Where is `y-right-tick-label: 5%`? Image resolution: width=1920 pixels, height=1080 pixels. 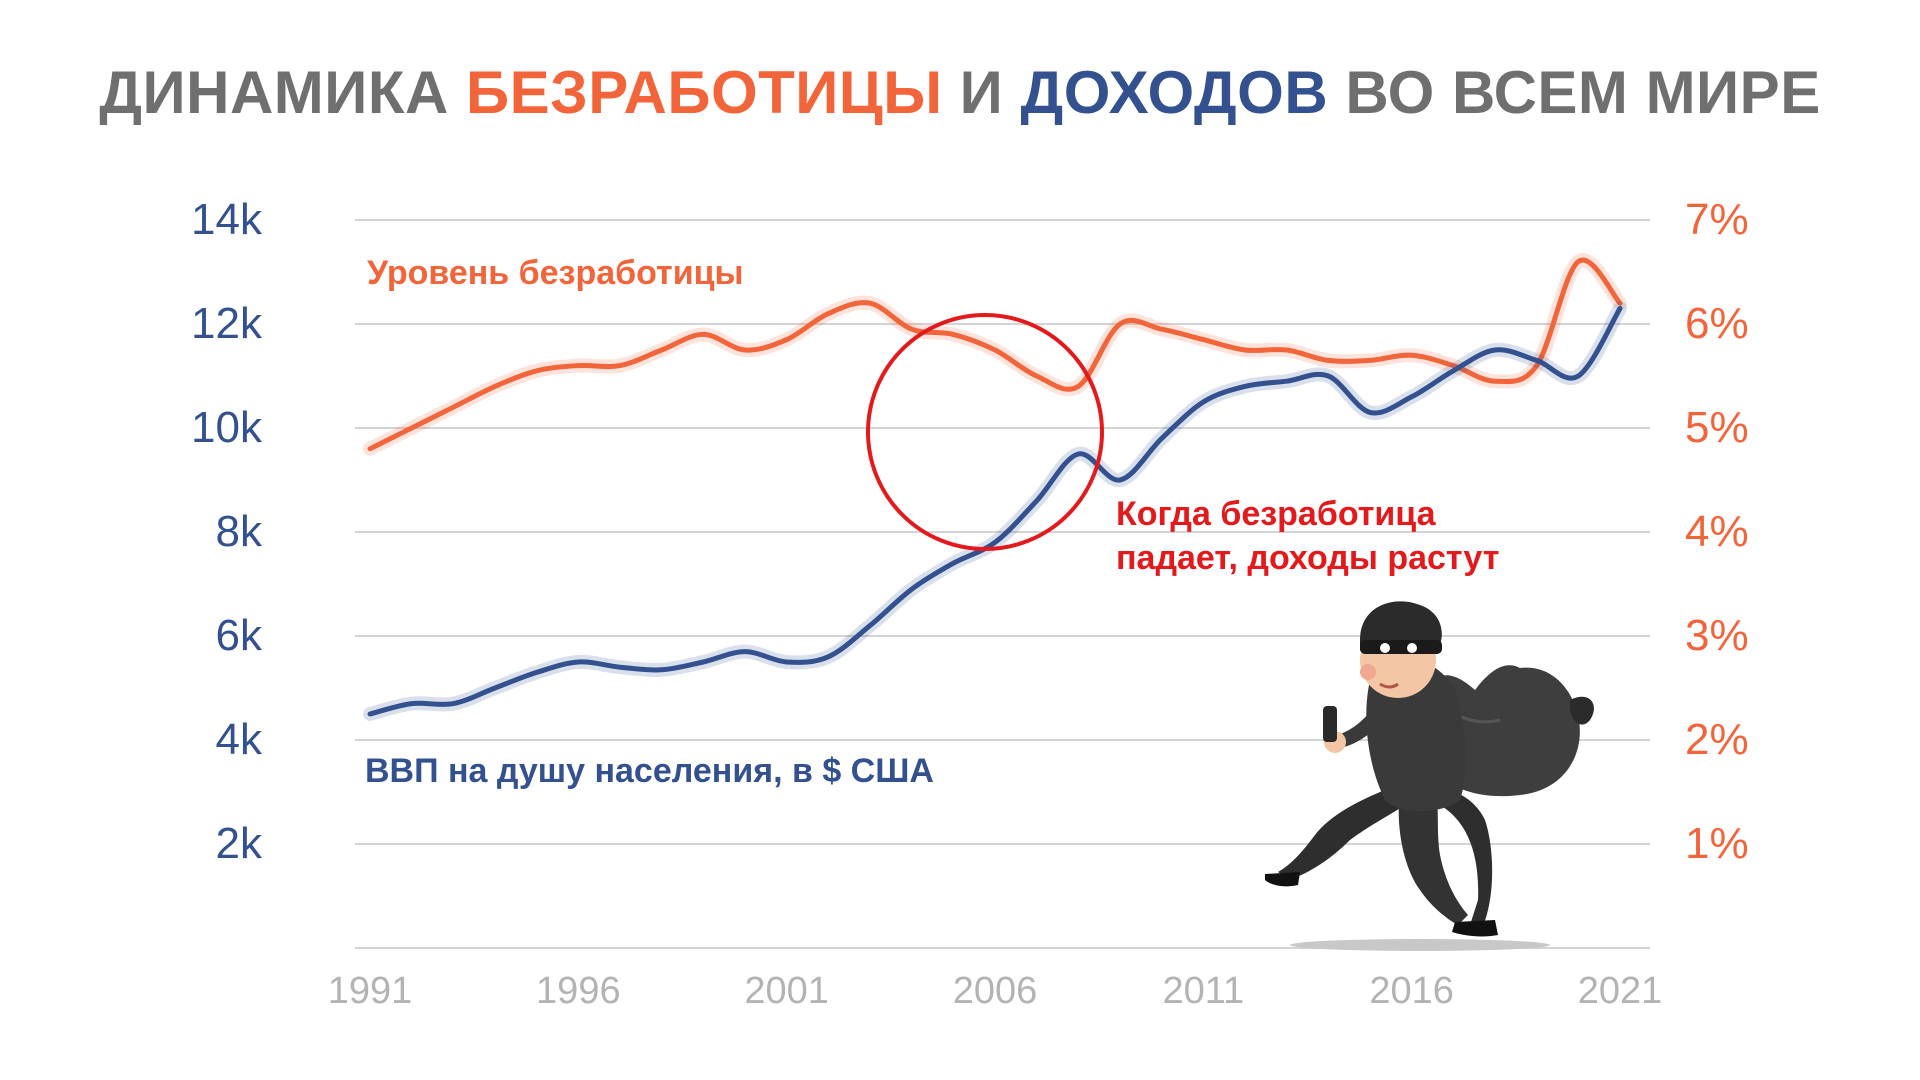 y-right-tick-label: 5% is located at coordinates (1717, 427).